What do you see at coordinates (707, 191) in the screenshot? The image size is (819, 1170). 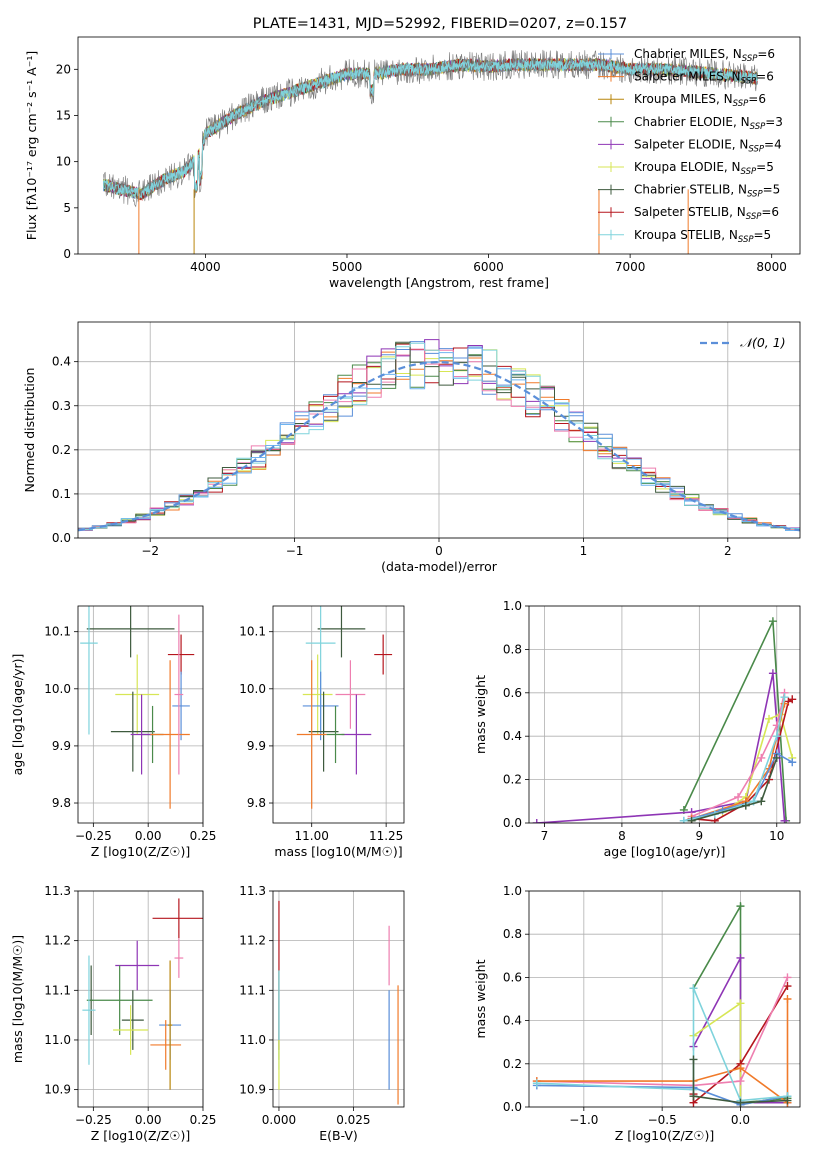 I see `legend-entry: Chabrier STELIB, NSSP=5` at bounding box center [707, 191].